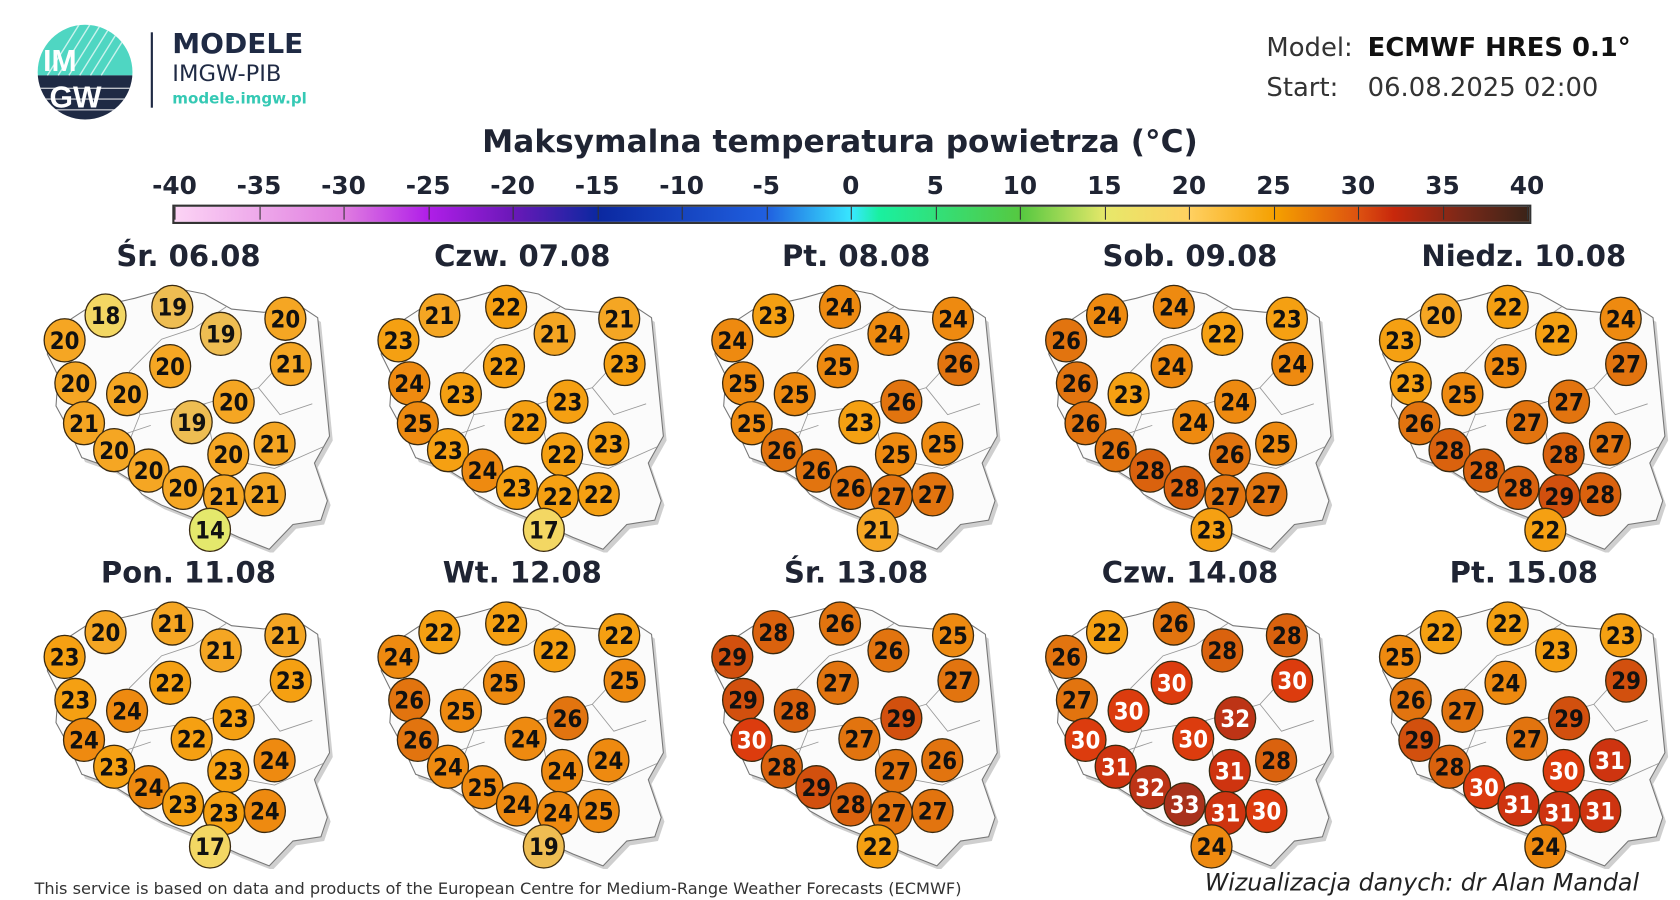 The image size is (1680, 900). What do you see at coordinates (343, 186) in the screenshot?
I see `colorbar-tick-label: -30` at bounding box center [343, 186].